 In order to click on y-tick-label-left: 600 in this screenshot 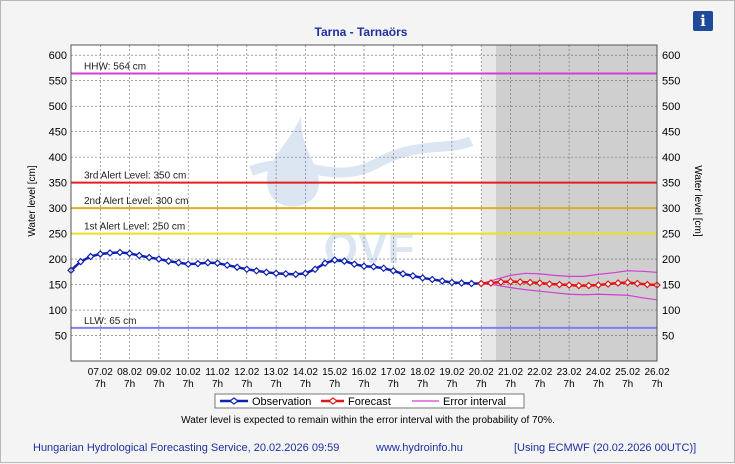, I will do `click(58, 56)`.